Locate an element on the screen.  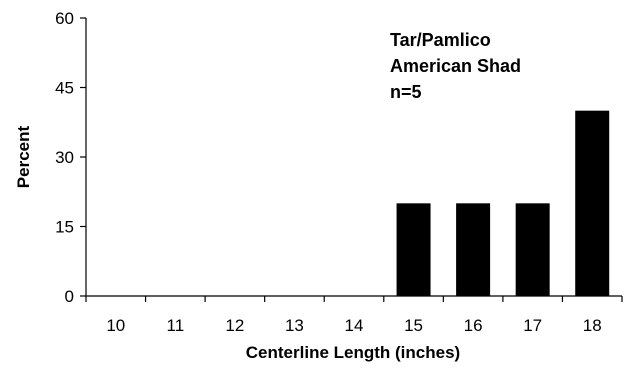
y-axis-title: Percent is located at coordinates (23, 156).